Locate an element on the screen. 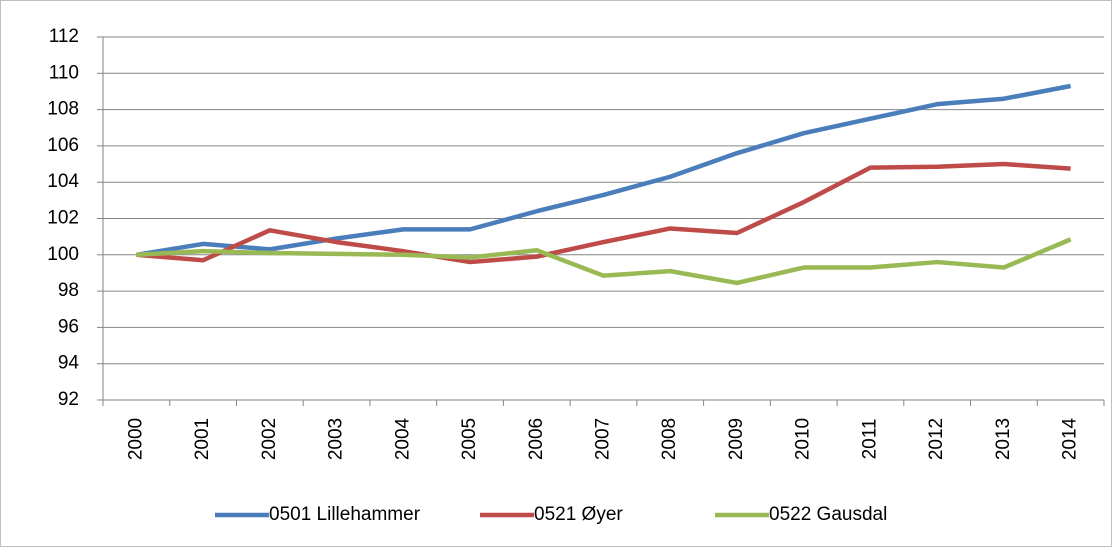 The height and width of the screenshot is (552, 1112). x-tick-label: 2001 is located at coordinates (202, 439).